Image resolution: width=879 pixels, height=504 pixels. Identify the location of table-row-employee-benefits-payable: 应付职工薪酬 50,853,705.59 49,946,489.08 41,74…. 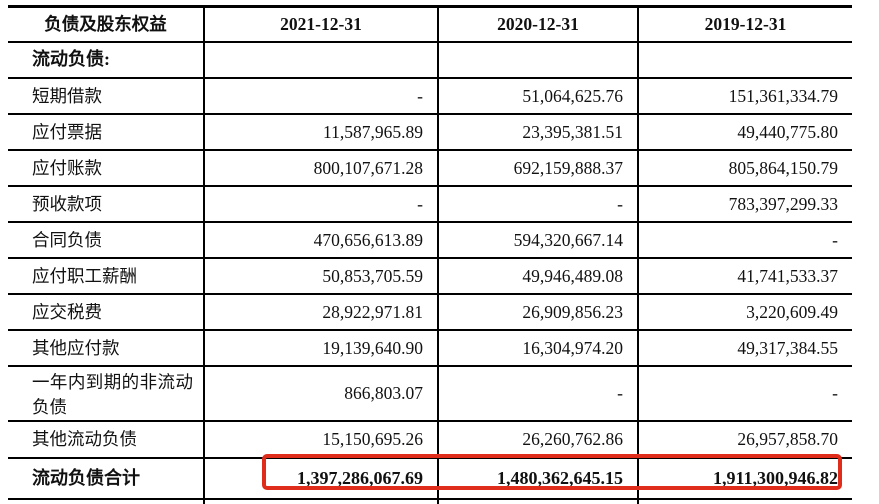
(430, 277).